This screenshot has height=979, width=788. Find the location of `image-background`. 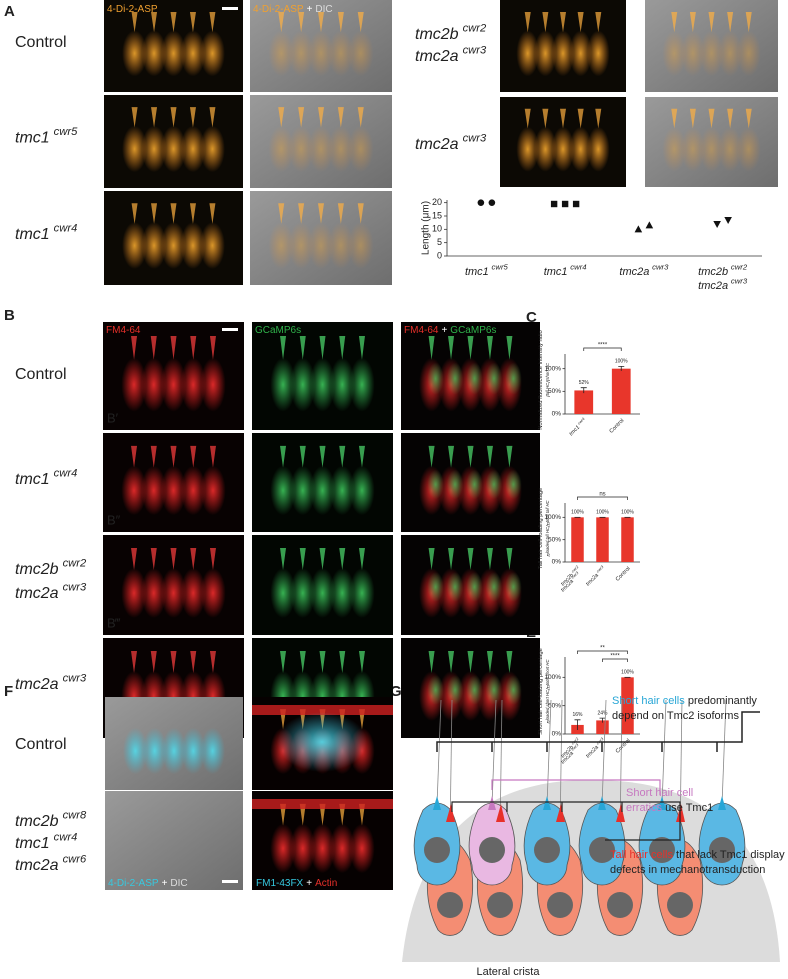

image-background is located at coordinates (174, 840).